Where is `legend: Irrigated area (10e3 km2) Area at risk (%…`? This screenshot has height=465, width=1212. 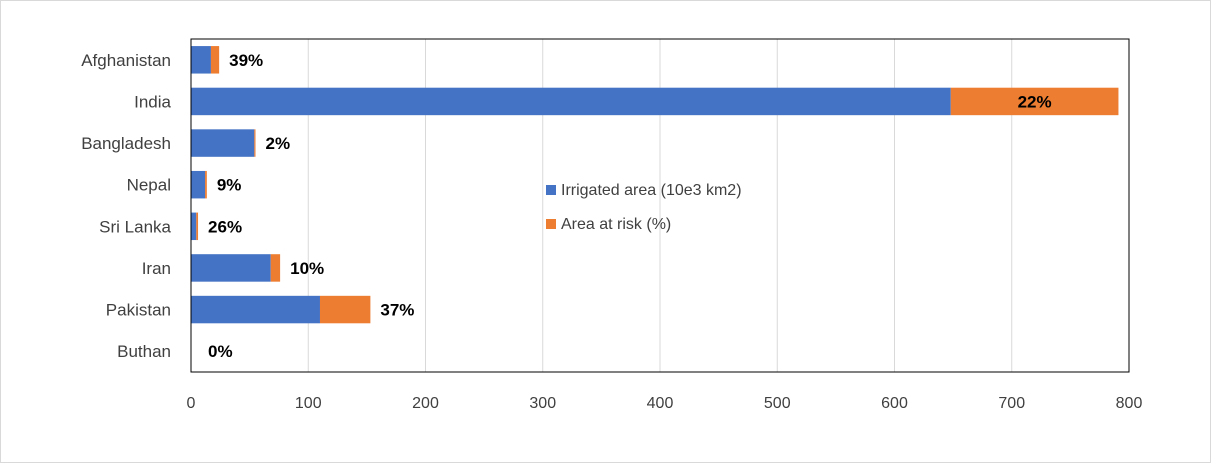 legend: Irrigated area (10e3 km2) Area at risk (%… is located at coordinates (644, 207).